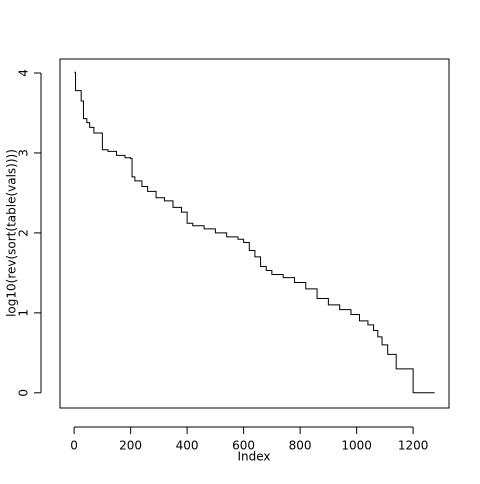  I want to click on y-tick-label: 3, so click(24, 153).